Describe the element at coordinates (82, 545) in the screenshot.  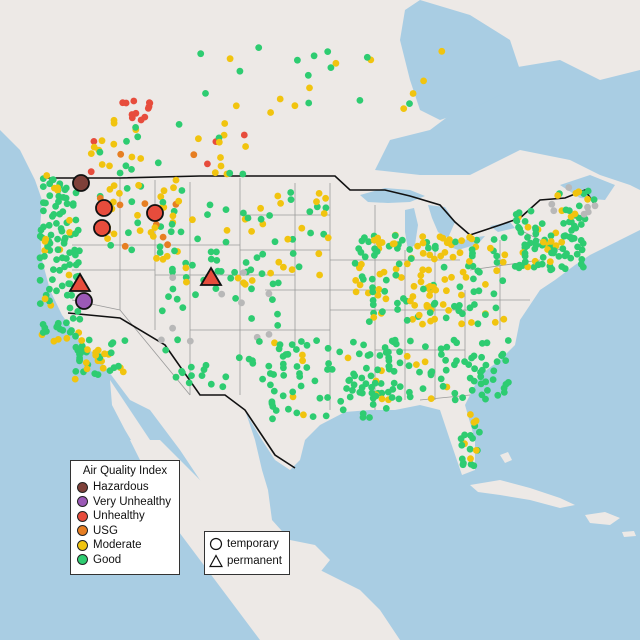
I see `moderate-swatch` at that location.